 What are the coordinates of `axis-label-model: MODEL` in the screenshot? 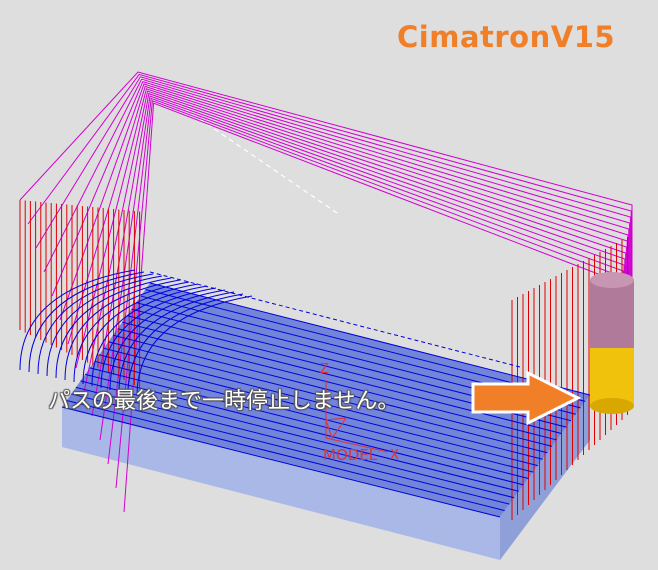 It's located at (350, 455).